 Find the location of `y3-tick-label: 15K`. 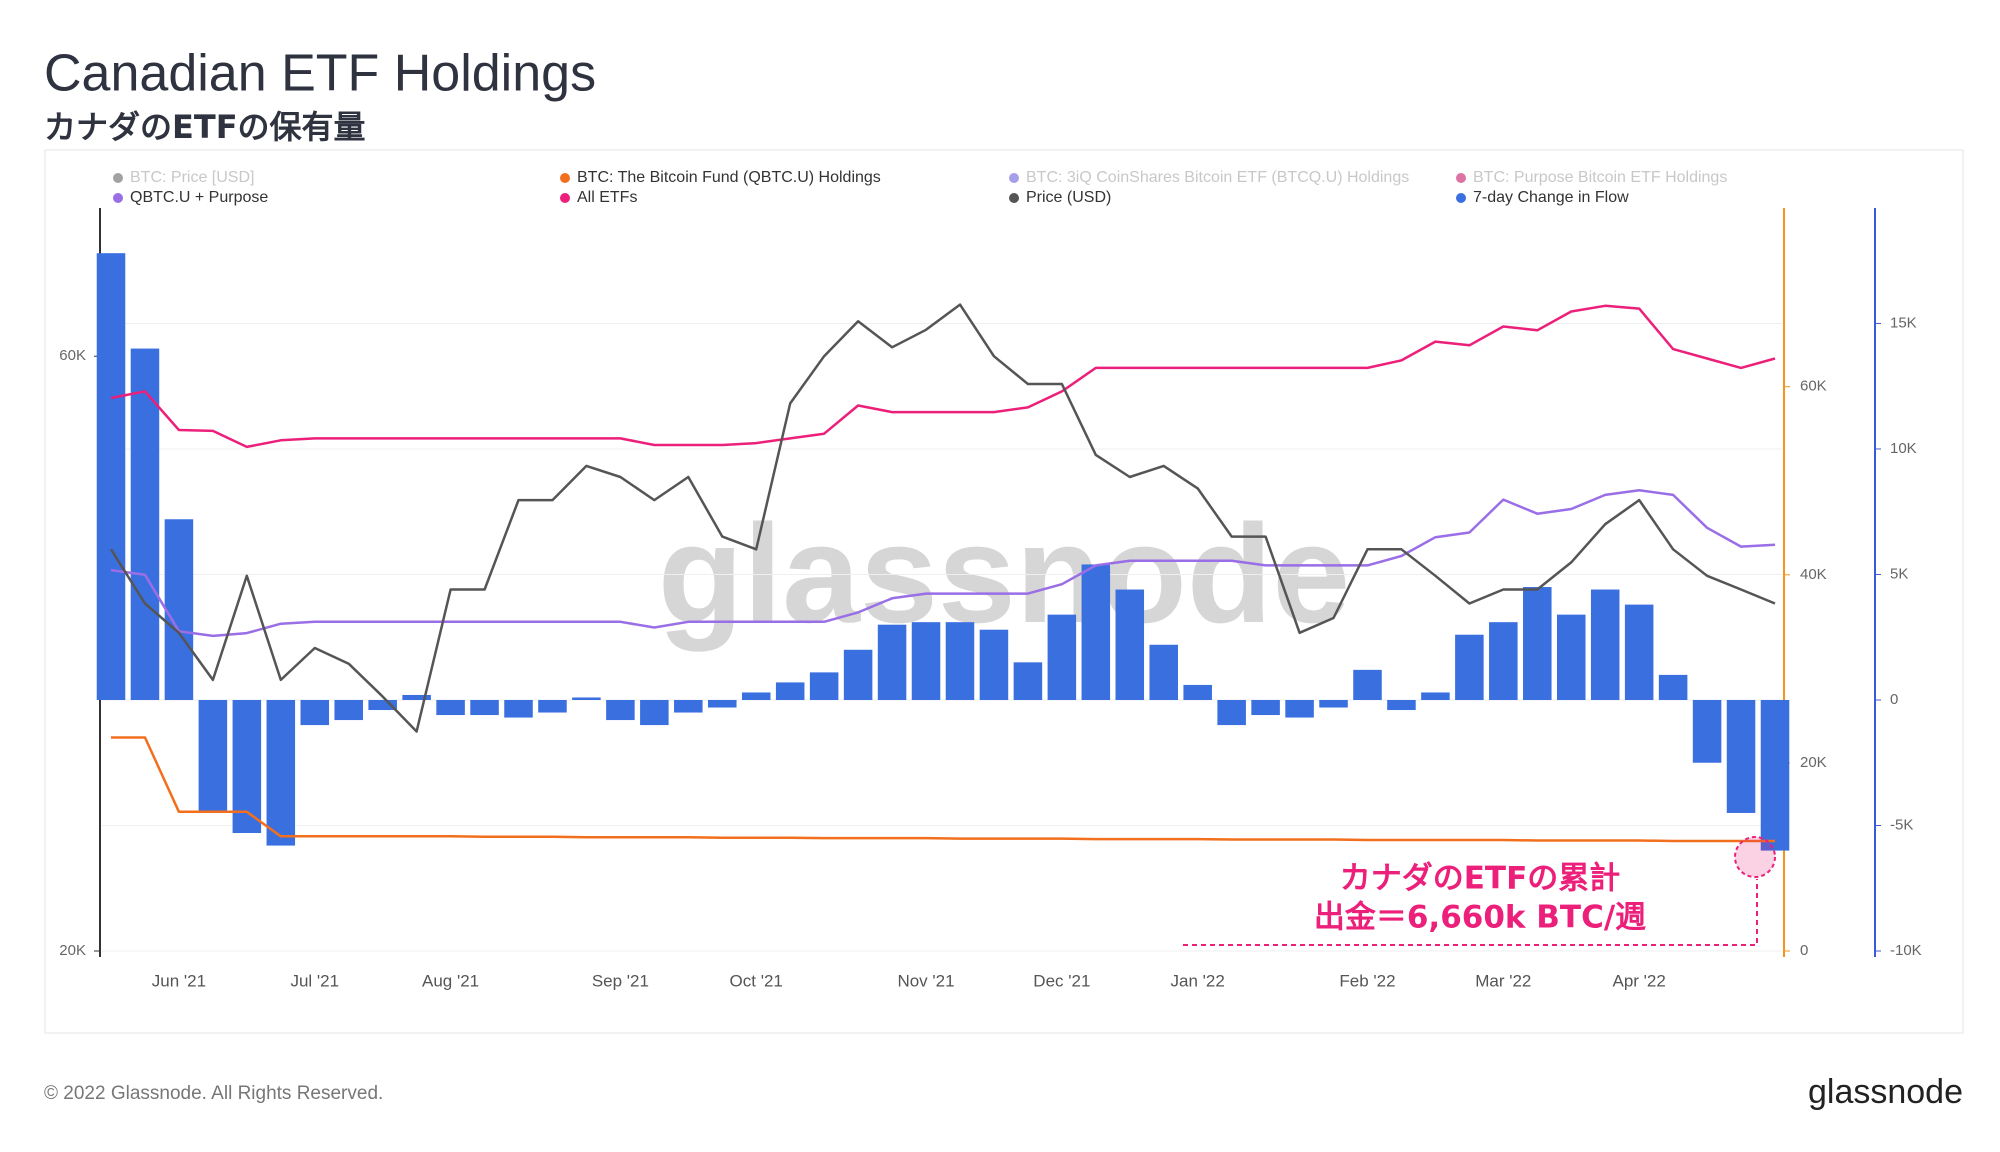

y3-tick-label: 15K is located at coordinates (1903, 322).